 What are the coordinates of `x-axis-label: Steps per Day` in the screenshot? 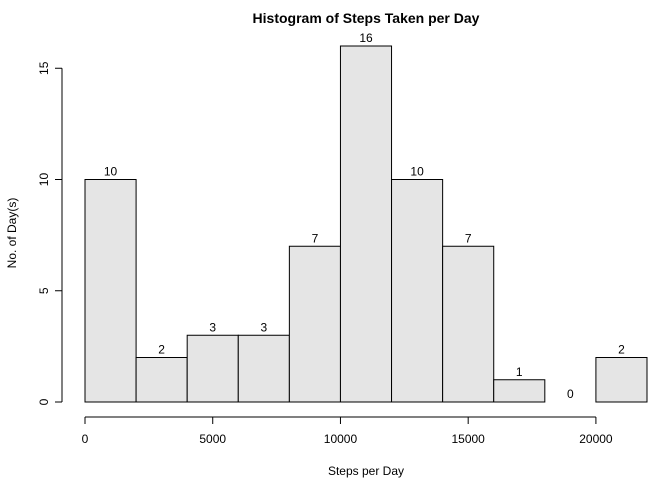 It's located at (366, 471).